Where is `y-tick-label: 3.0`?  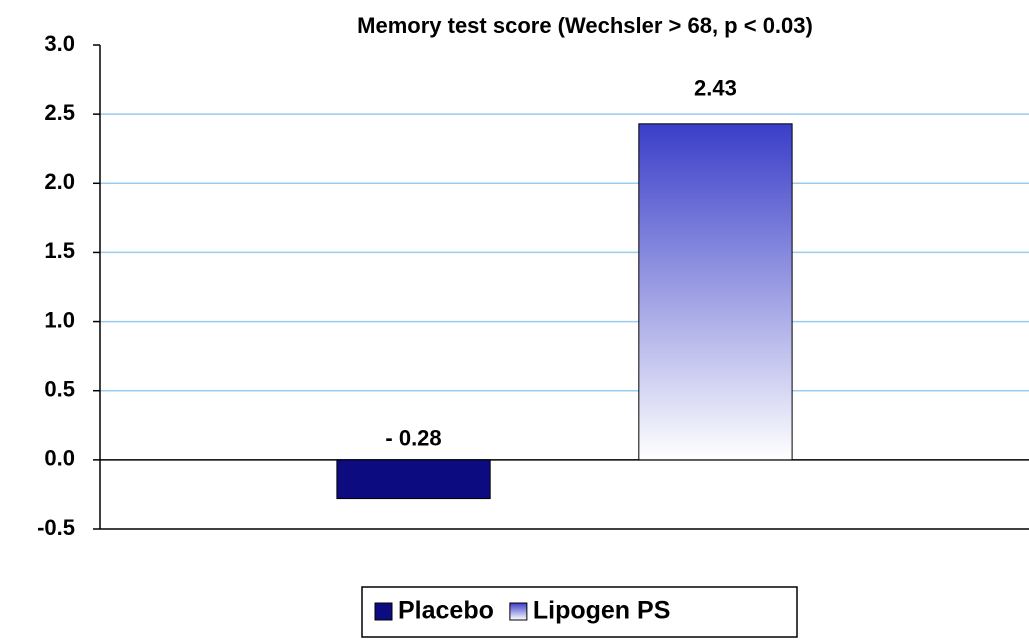 y-tick-label: 3.0 is located at coordinates (59, 43).